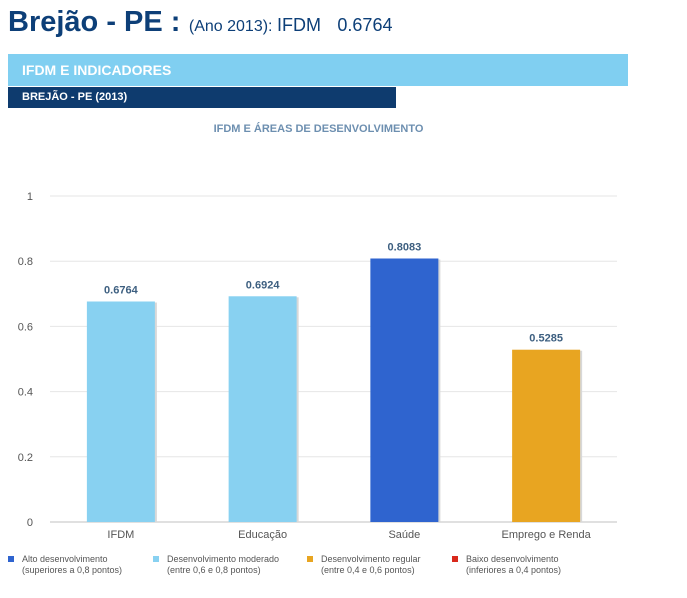 This screenshot has width=687, height=598. What do you see at coordinates (25, 458) in the screenshot?
I see `y-tick-label: 0.2` at bounding box center [25, 458].